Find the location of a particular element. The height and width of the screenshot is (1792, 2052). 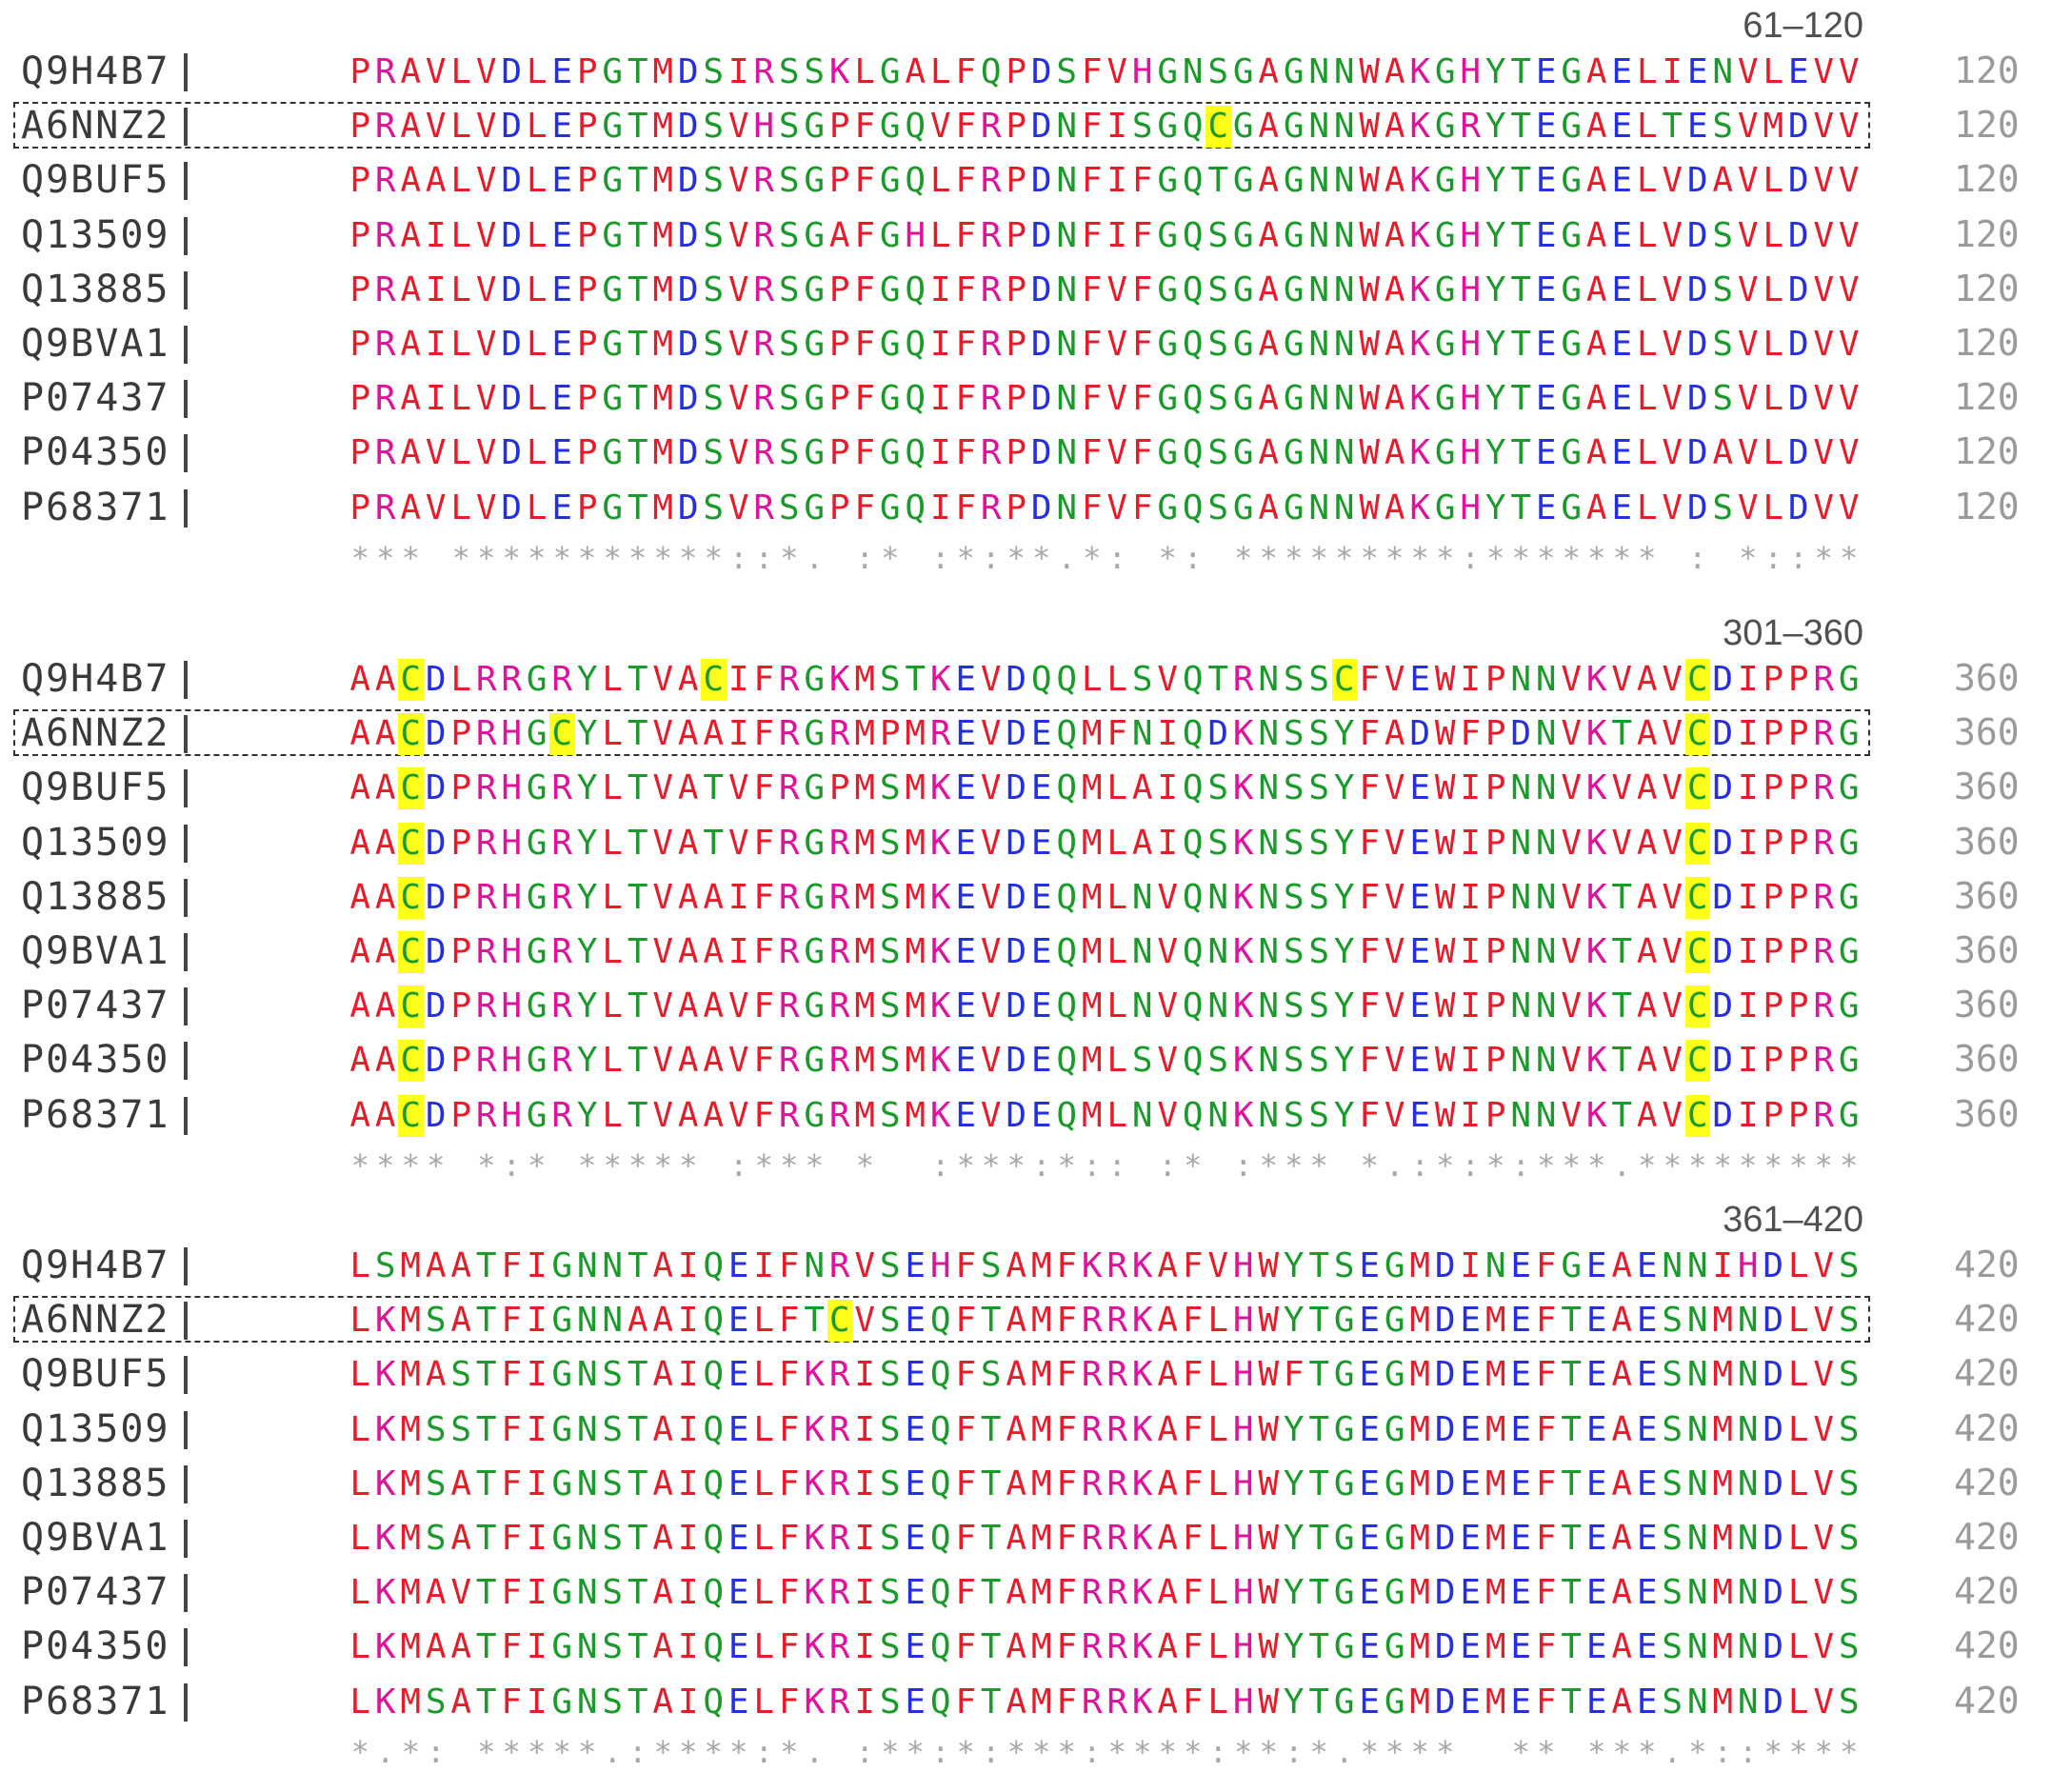

accession-label: Q9BUF5 is located at coordinates (95, 788).